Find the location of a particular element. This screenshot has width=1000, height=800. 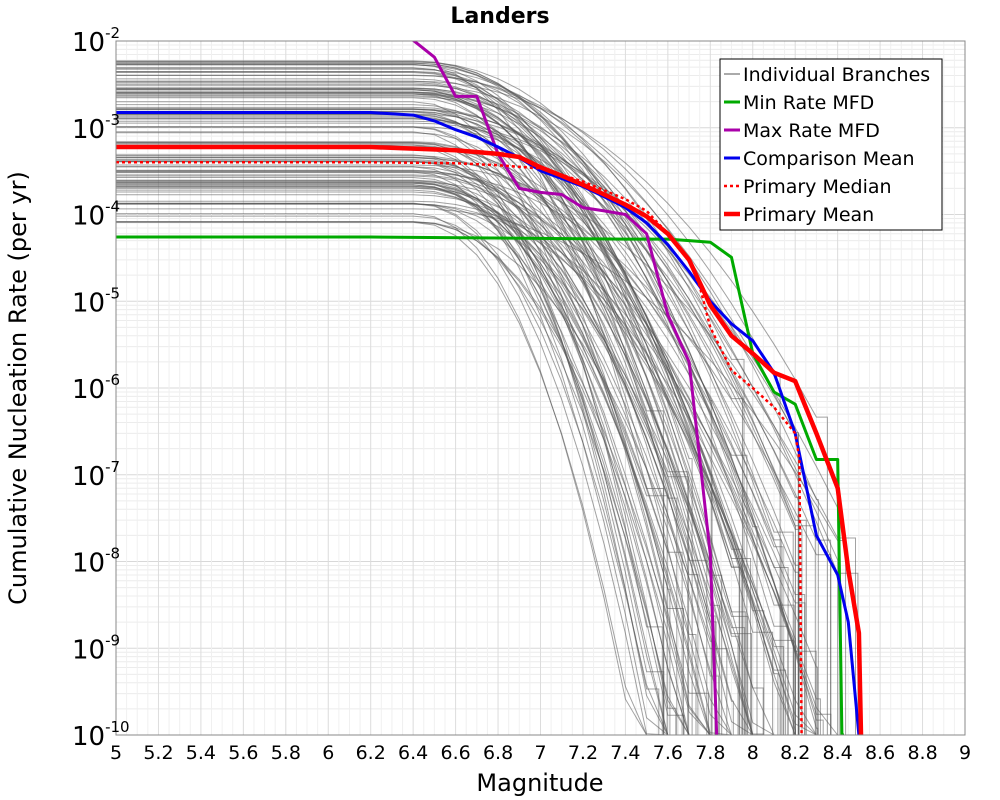

x-tick-label: 6.8 is located at coordinates (498, 753).